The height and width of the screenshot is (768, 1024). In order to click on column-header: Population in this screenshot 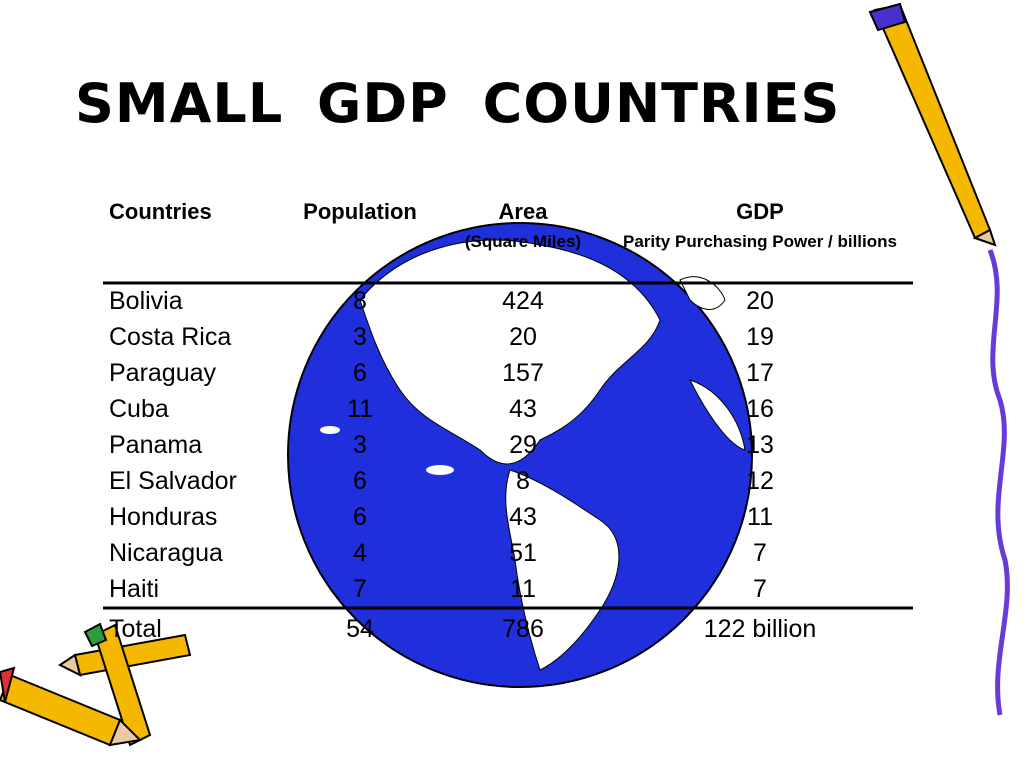, I will do `click(360, 211)`.